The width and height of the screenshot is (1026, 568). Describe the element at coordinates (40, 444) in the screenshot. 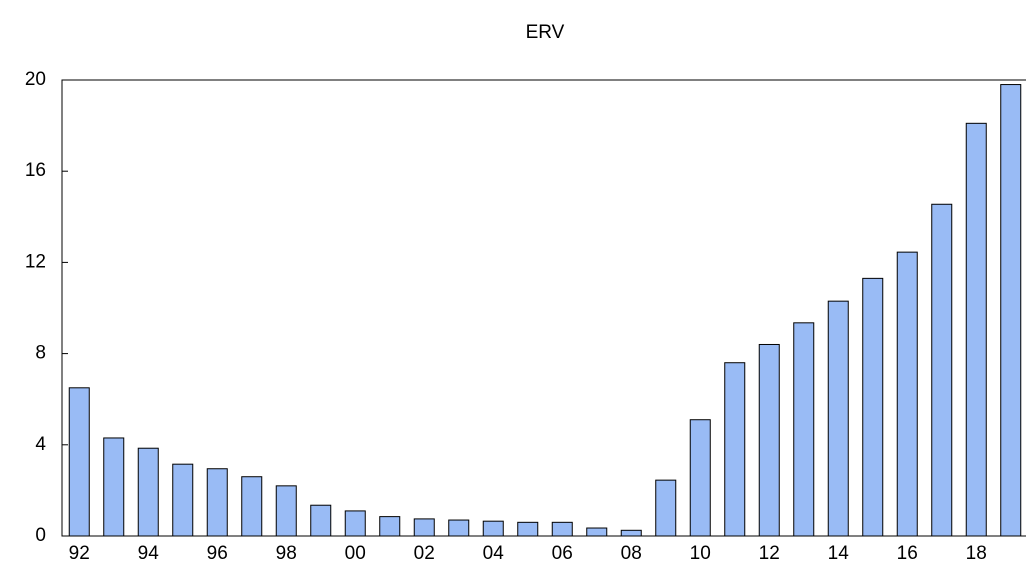

I see `y-tick-label: 4` at that location.